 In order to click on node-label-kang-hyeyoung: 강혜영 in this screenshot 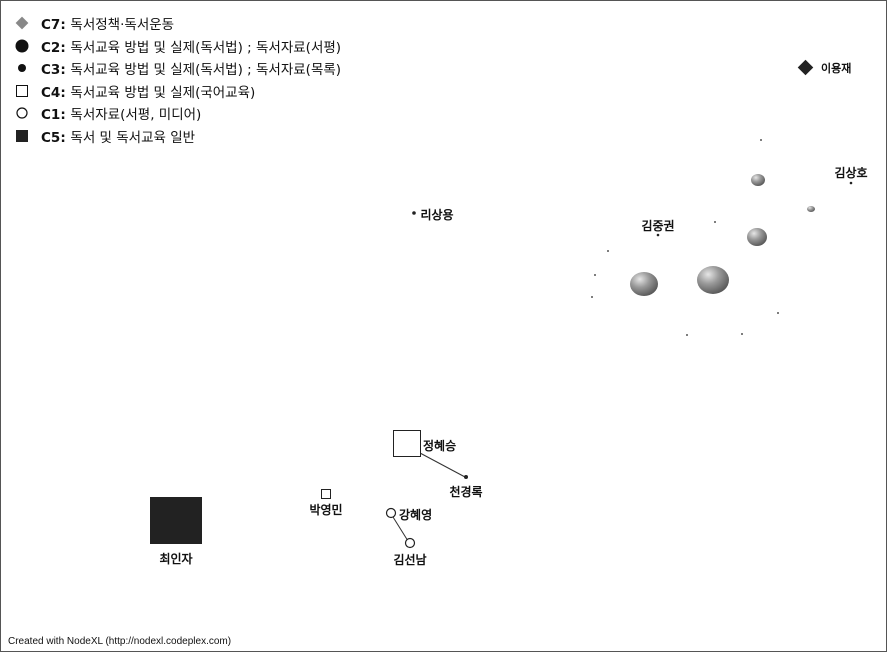, I will do `click(416, 515)`.